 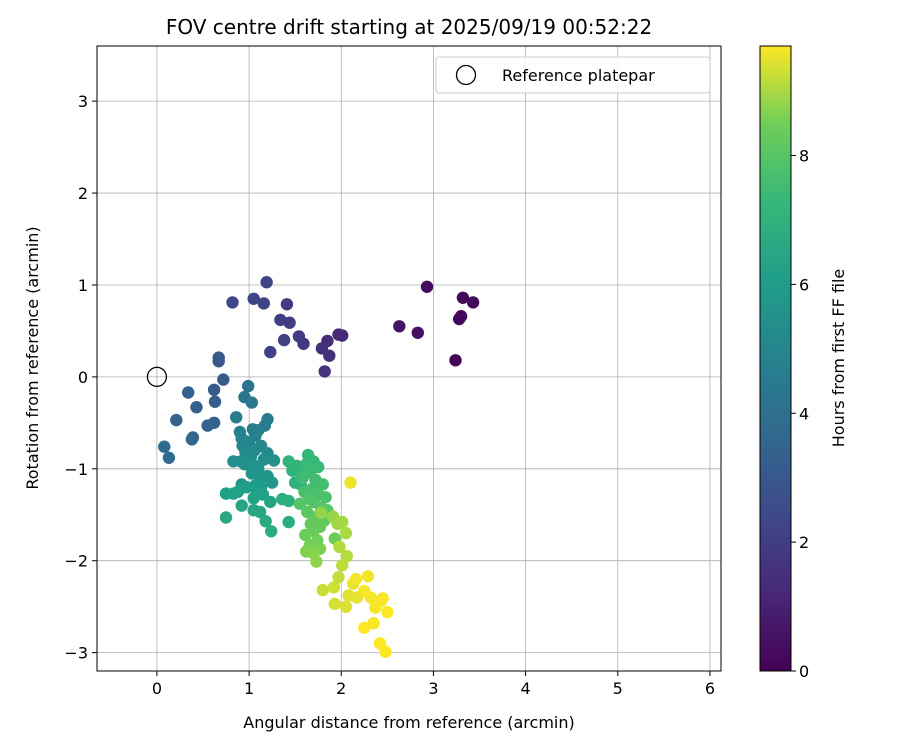 What do you see at coordinates (83, 101) in the screenshot?
I see `y-tick-label: 3` at bounding box center [83, 101].